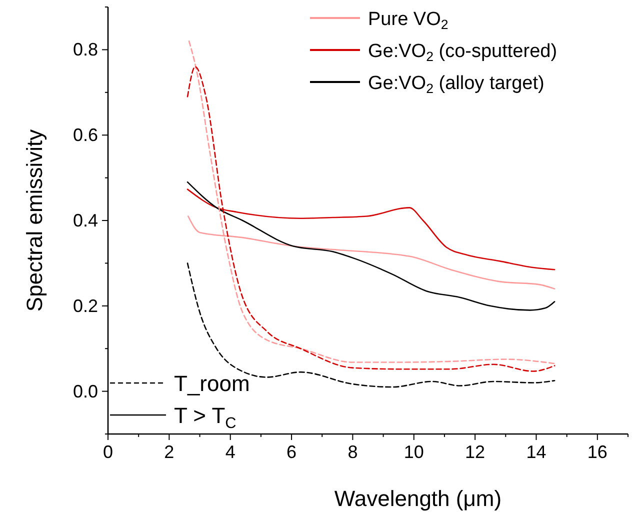 The height and width of the screenshot is (518, 640). Describe the element at coordinates (414, 452) in the screenshot. I see `x-tick-label: 10` at that location.